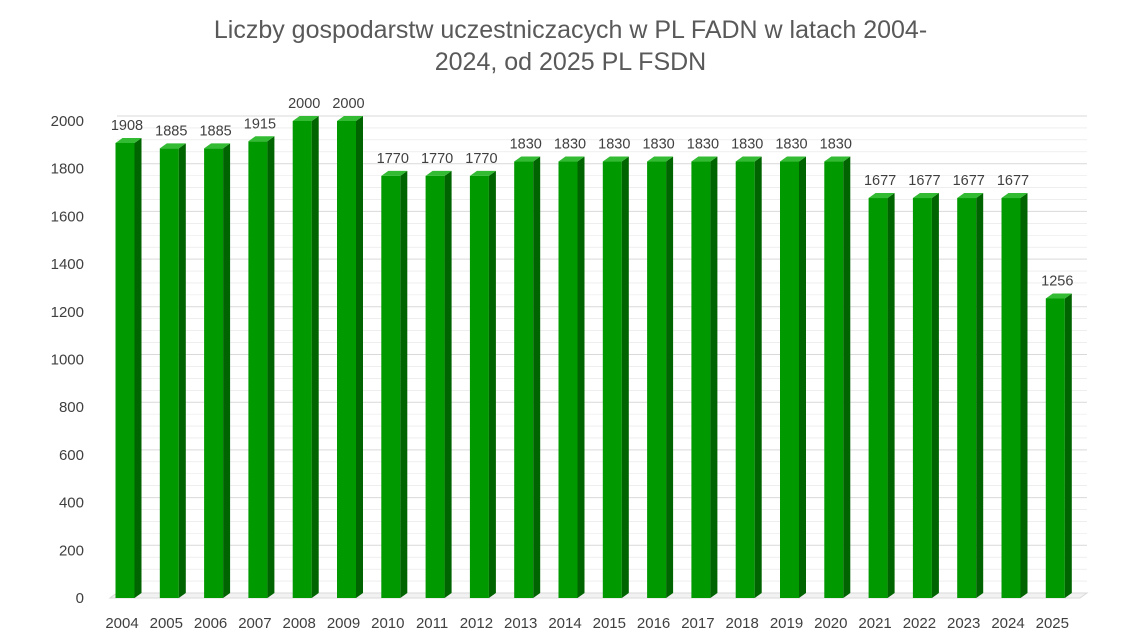 This screenshot has height=642, width=1141. What do you see at coordinates (1057, 281) in the screenshot?
I see `data-label: 1256` at bounding box center [1057, 281].